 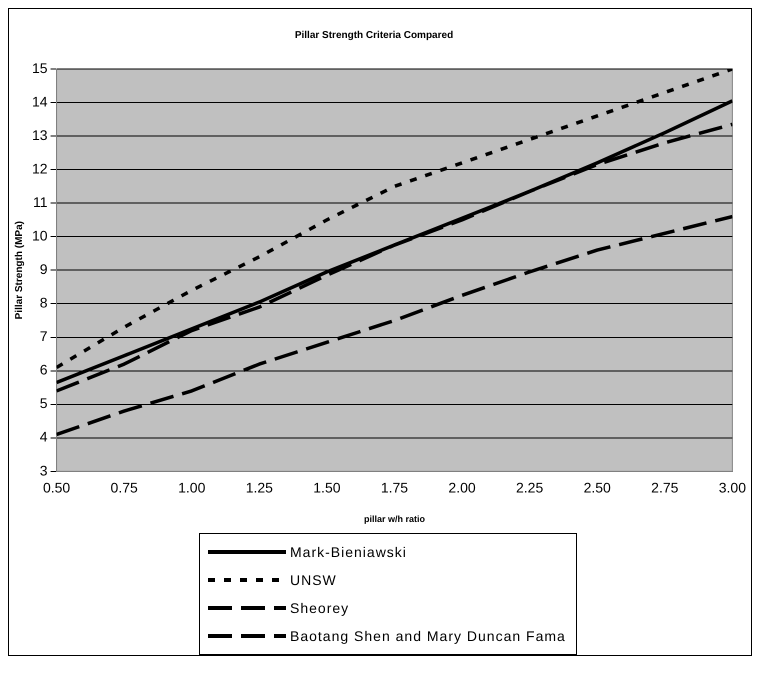 What do you see at coordinates (40, 236) in the screenshot?
I see `y-tick-label: 10` at bounding box center [40, 236].